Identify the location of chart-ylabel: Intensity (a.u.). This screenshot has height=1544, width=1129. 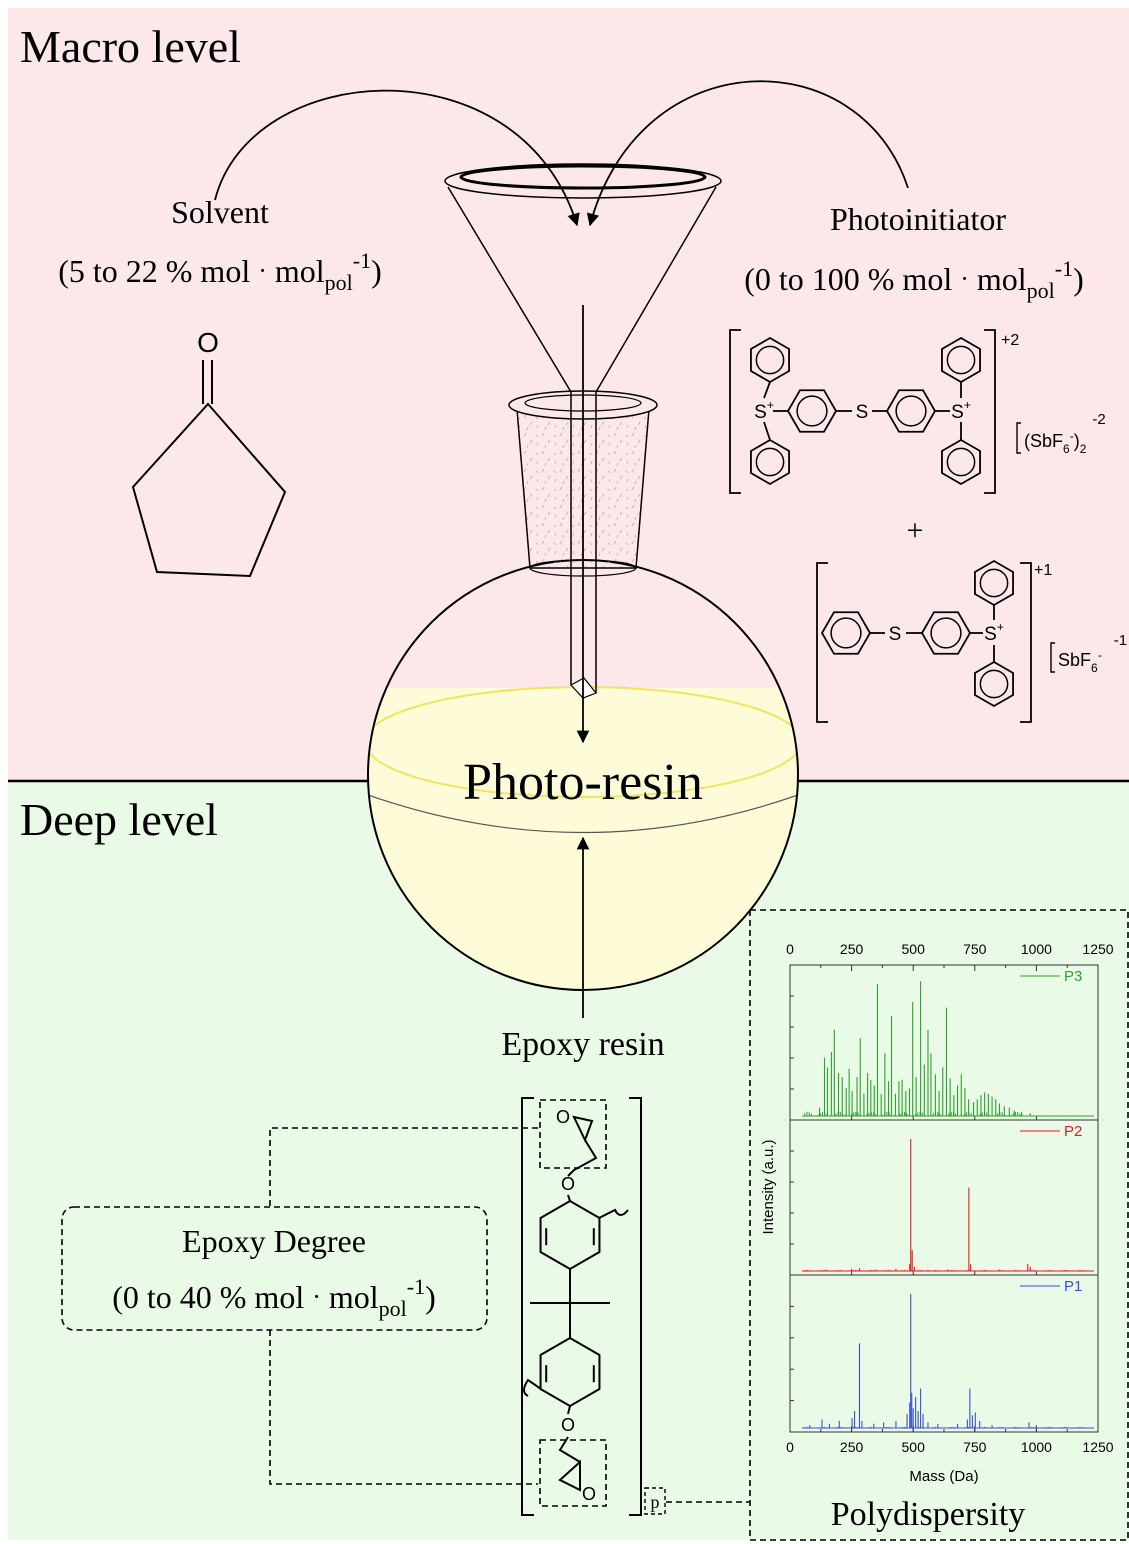
(768, 1186).